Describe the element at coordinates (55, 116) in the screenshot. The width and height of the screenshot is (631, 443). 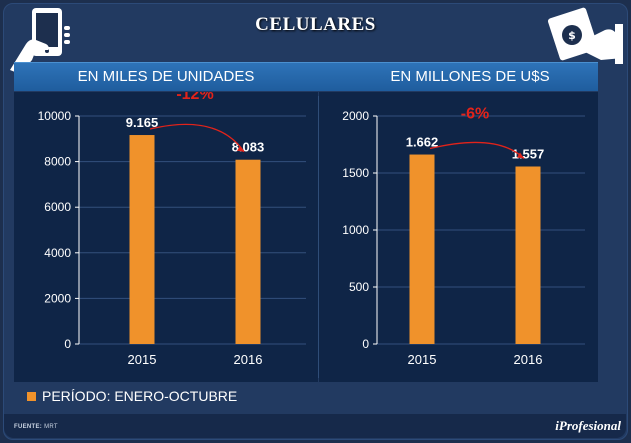
I see `y-tick-label: 10000` at that location.